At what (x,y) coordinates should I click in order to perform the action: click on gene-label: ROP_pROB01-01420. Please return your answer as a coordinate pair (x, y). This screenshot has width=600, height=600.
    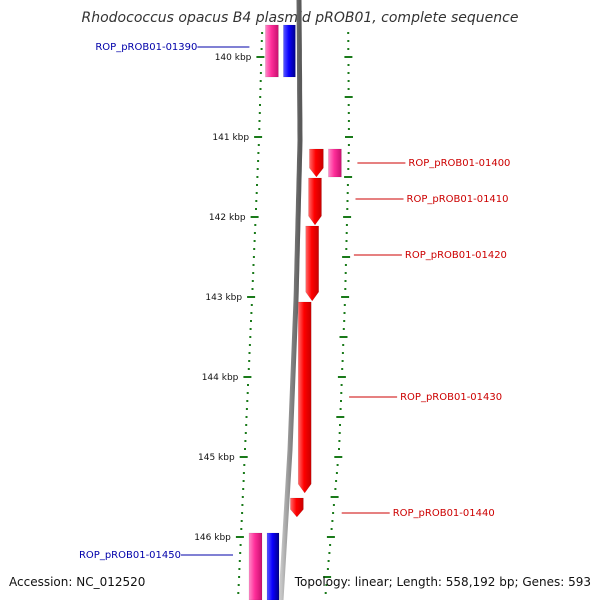
    Looking at the image, I should click on (456, 255).